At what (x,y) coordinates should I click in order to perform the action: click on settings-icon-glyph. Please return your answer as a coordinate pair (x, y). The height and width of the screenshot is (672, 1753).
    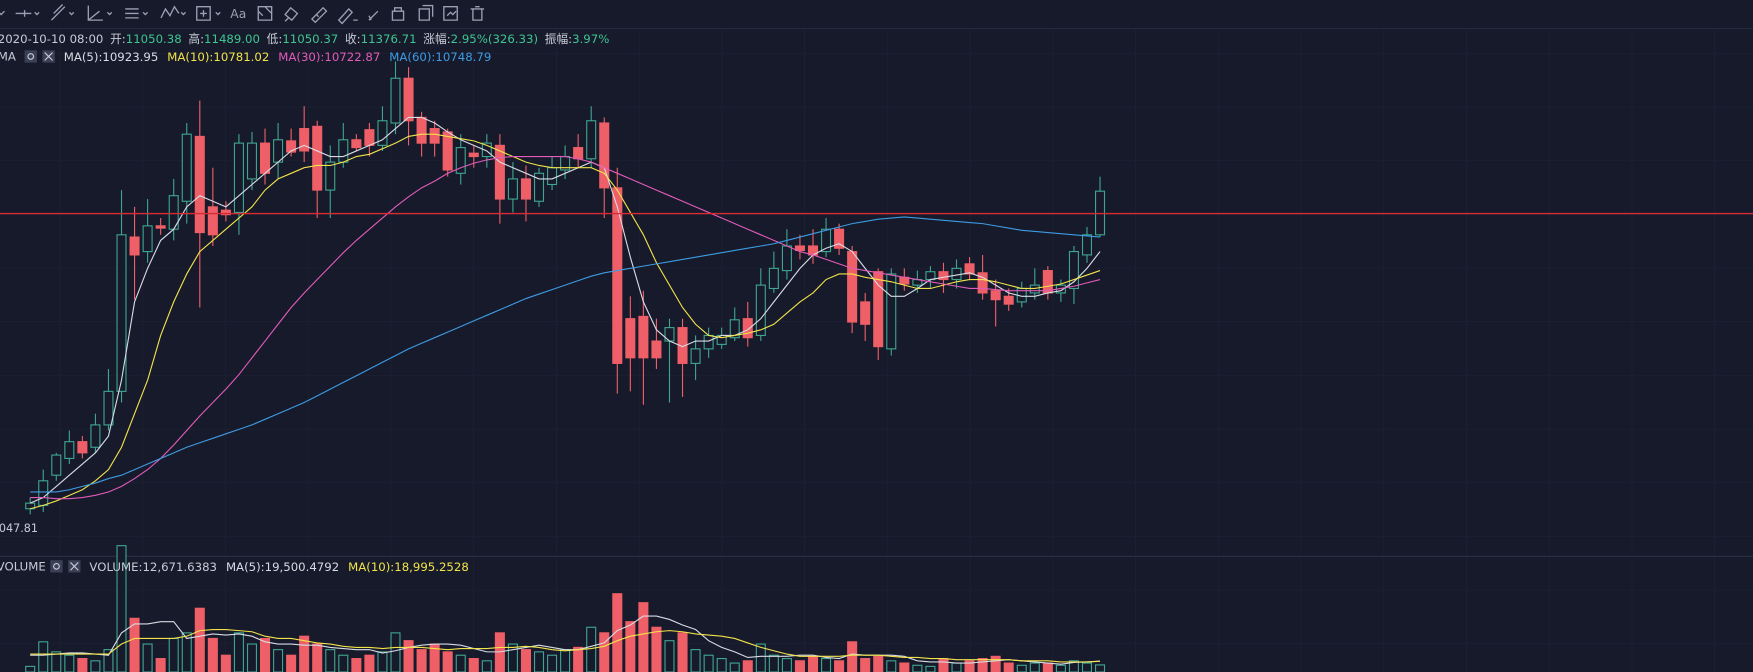
    Looking at the image, I should click on (31, 56).